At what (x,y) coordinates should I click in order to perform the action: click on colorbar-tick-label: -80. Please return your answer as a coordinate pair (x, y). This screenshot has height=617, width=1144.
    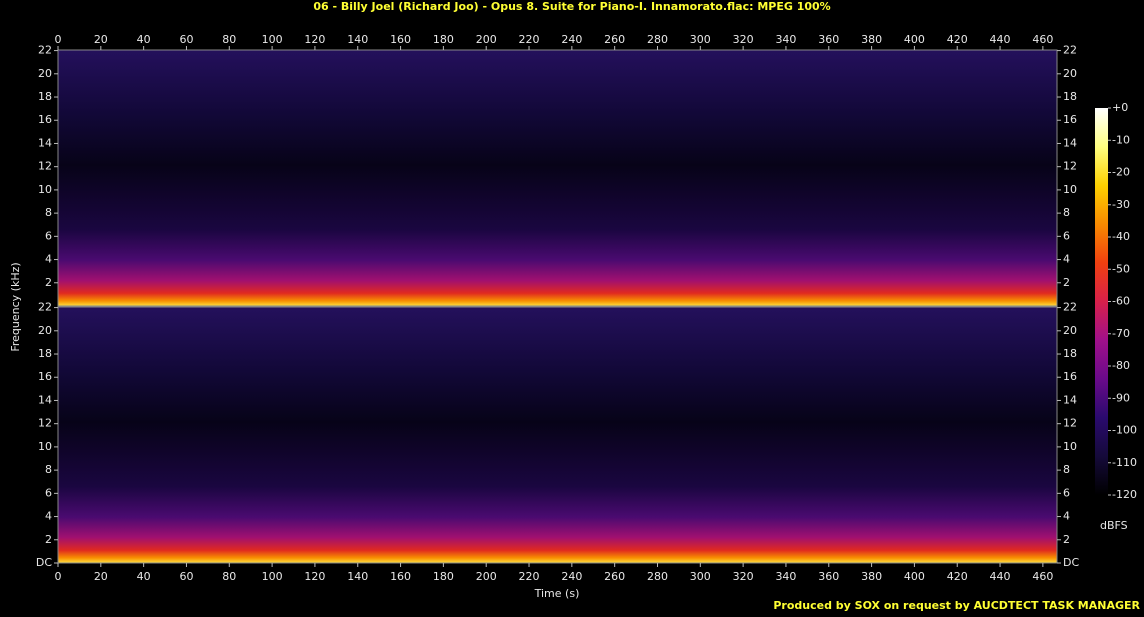
    Looking at the image, I should click on (1121, 365).